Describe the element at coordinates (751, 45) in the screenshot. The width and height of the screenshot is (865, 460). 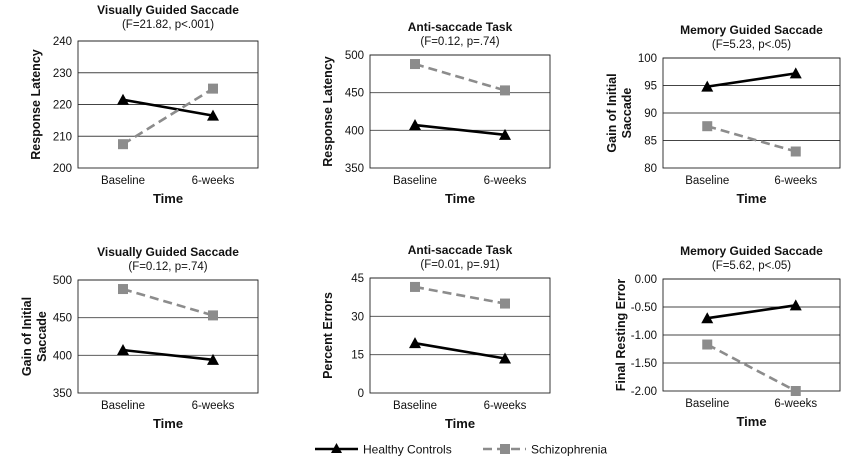
I see `chart-subtitle: (F=5.23, p<.05)` at that location.